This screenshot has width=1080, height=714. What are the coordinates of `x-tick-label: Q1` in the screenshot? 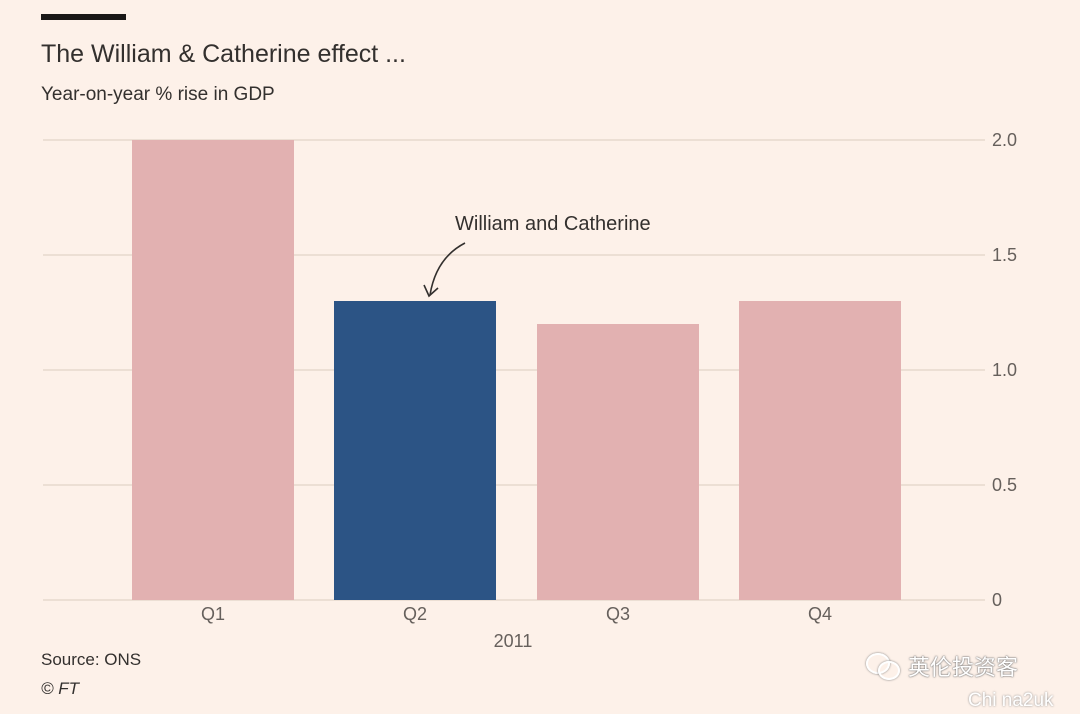 It's located at (213, 614).